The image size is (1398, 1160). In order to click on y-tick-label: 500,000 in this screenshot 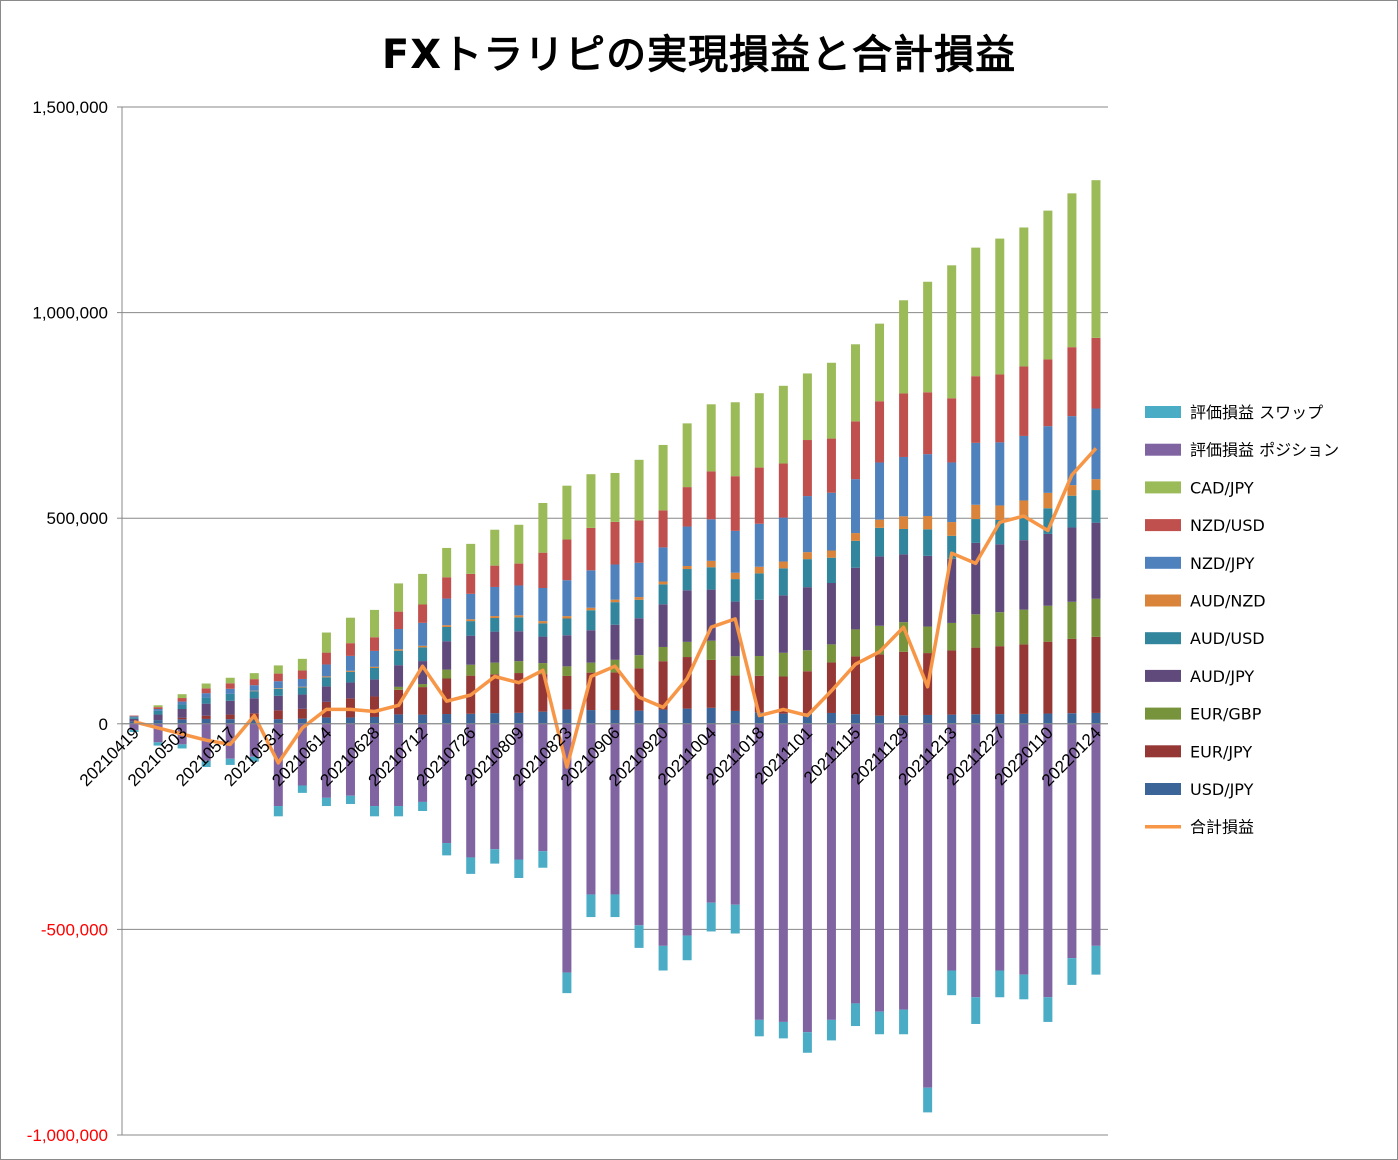, I will do `click(77, 518)`.